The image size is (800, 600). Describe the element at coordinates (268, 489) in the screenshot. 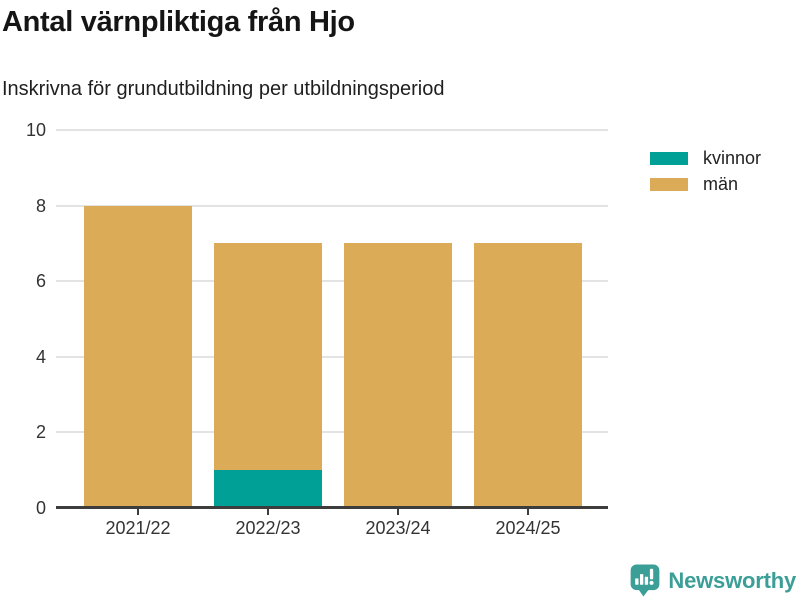

I see `bar-2022-23-kvinnor` at that location.